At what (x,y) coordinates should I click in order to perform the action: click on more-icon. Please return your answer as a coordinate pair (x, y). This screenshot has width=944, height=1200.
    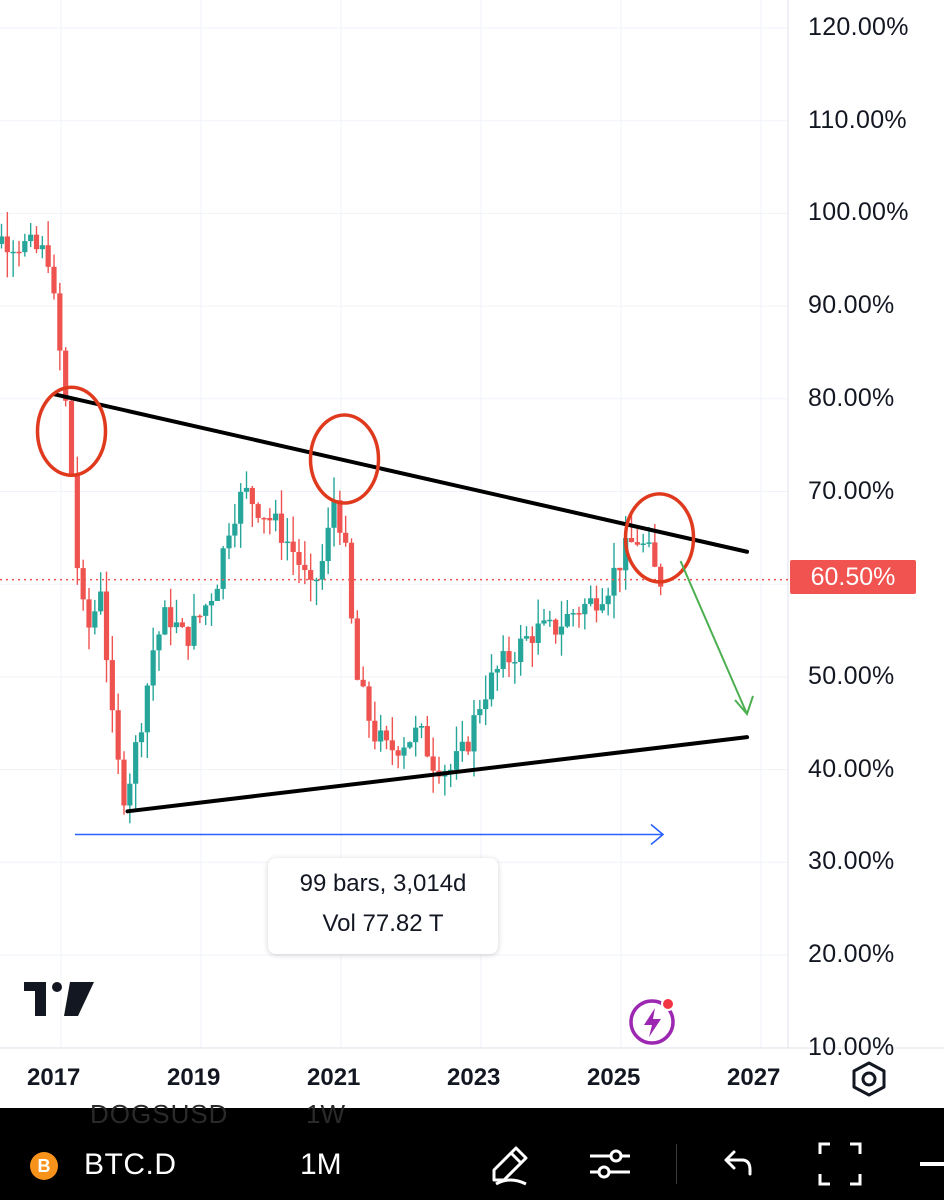
    Looking at the image, I should click on (928, 1164).